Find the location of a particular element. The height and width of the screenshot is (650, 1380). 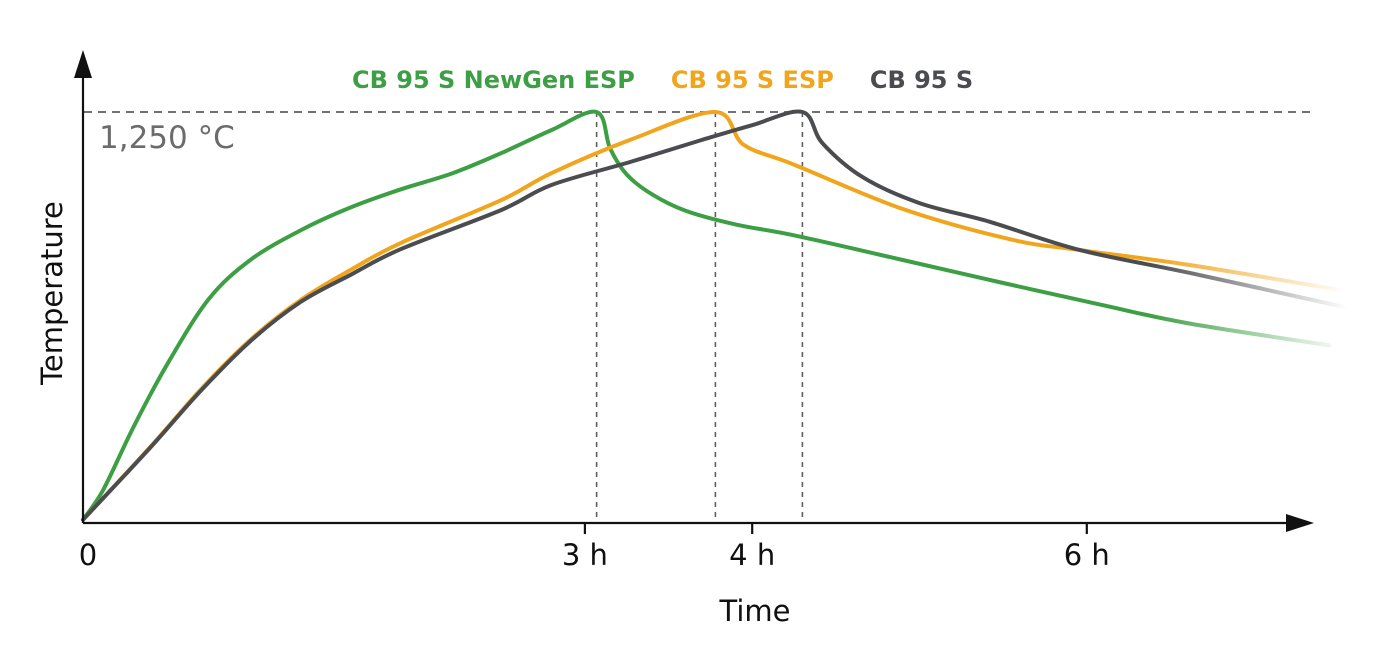

legend-item-cb-95-s-newgen-esp: CB 95 S NewGen ESP is located at coordinates (493, 80).